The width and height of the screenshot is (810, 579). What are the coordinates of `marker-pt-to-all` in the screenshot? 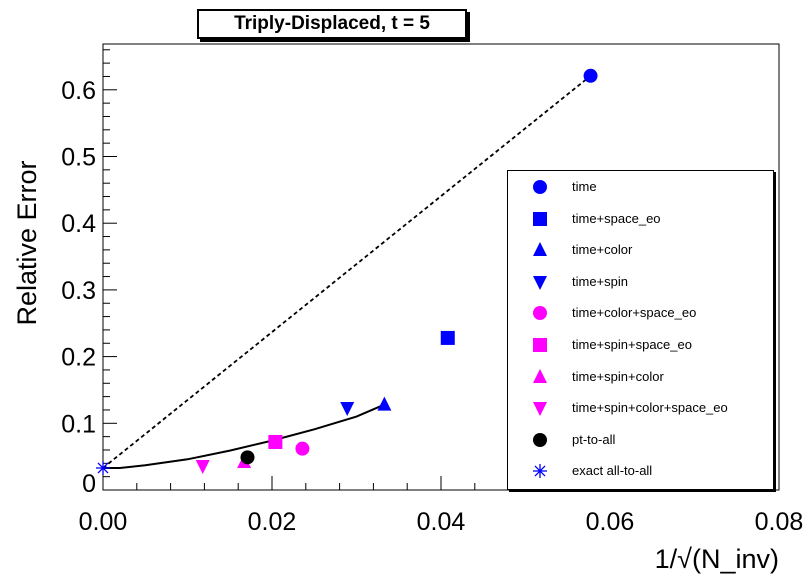 It's located at (247, 457).